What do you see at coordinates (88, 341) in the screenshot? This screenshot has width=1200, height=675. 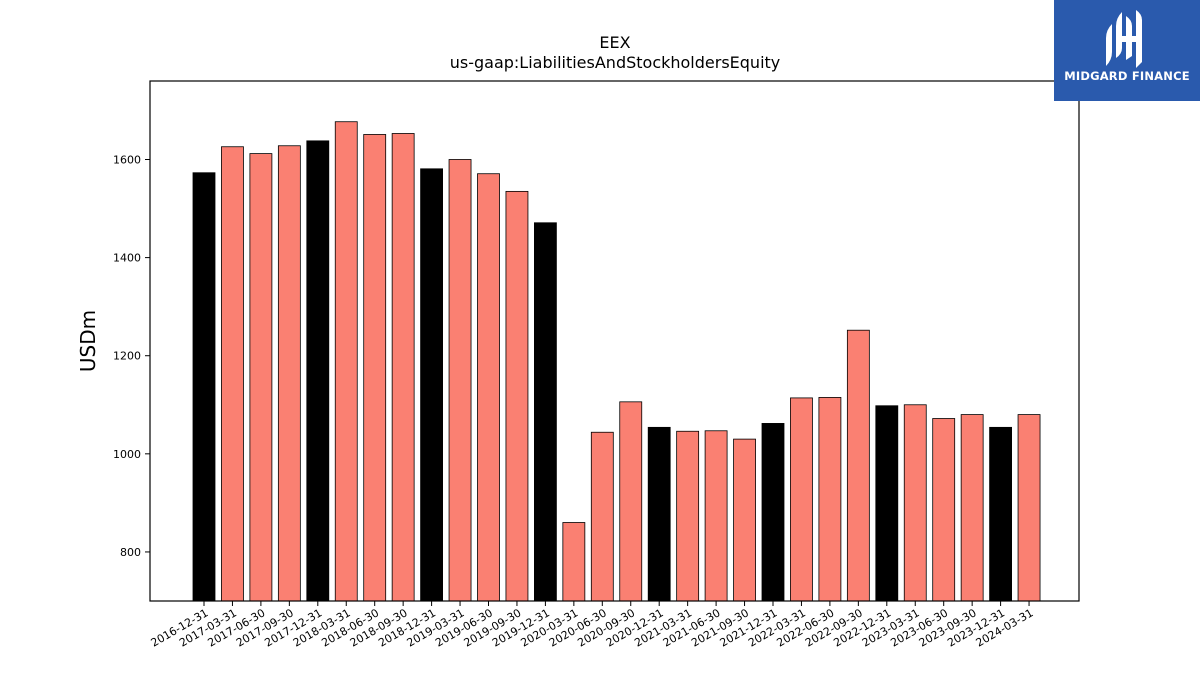 I see `y-axis-label: USDm` at bounding box center [88, 341].